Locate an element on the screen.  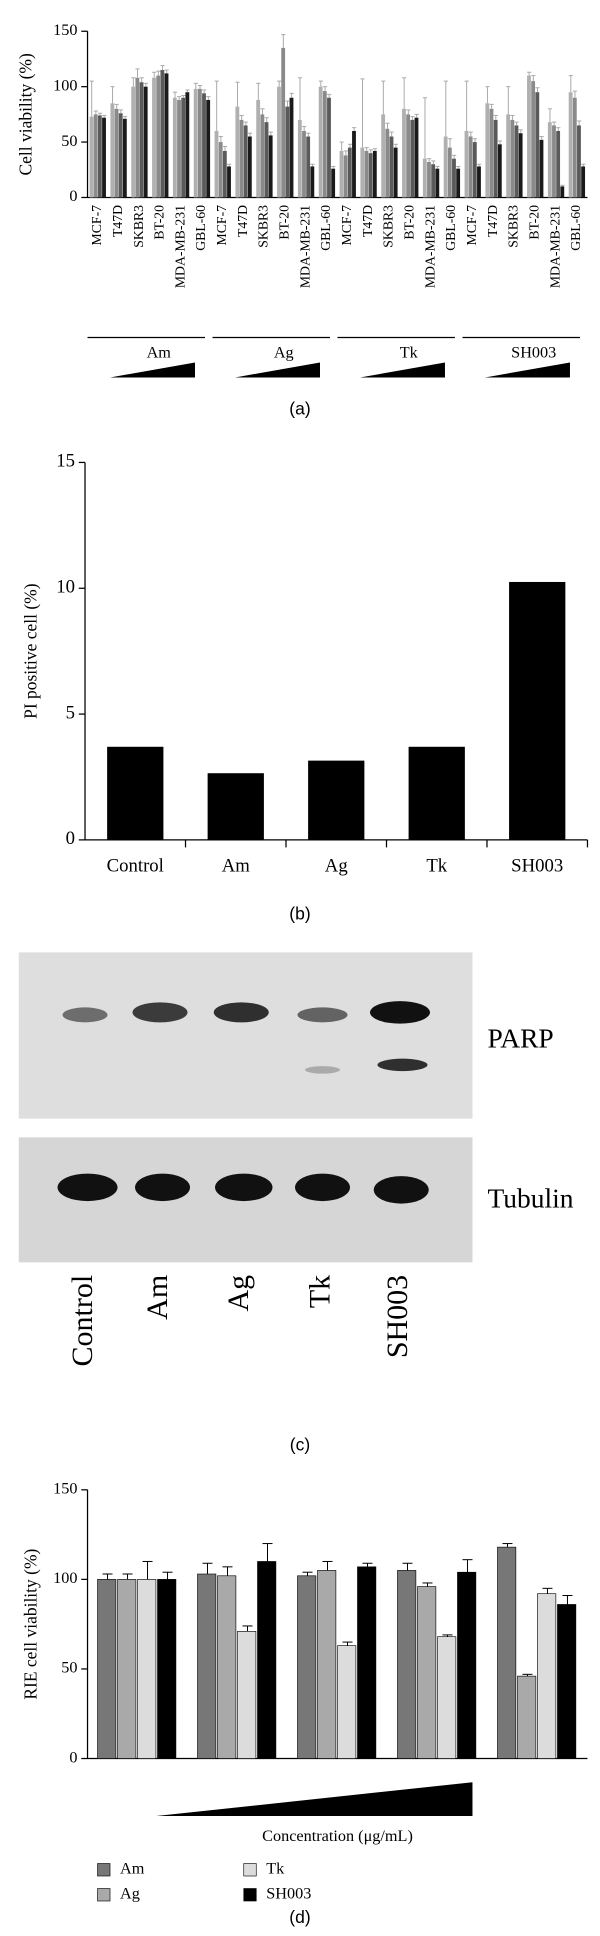
legend-label: Ag is located at coordinates (130, 1893).